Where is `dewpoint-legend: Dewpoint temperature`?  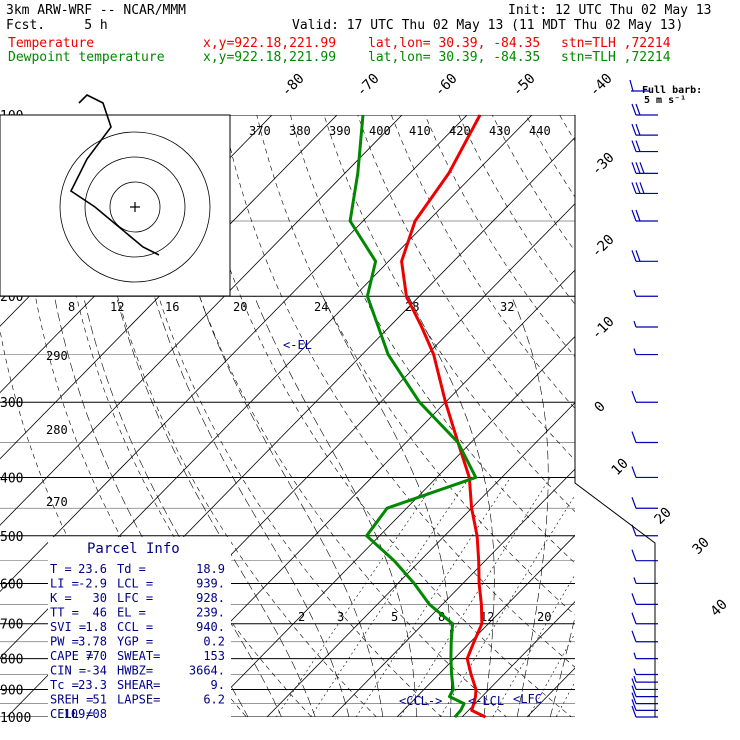
dewpoint-legend: Dewpoint temperature is located at coordinates (86, 57).